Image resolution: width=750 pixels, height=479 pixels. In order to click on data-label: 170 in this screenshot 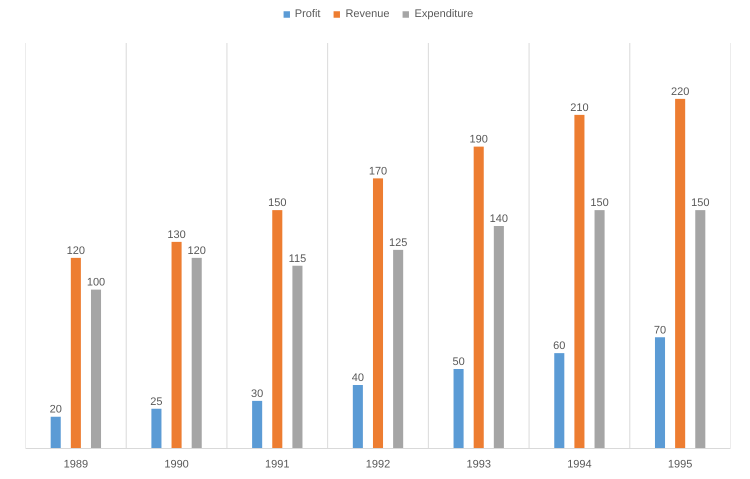, I will do `click(378, 171)`.